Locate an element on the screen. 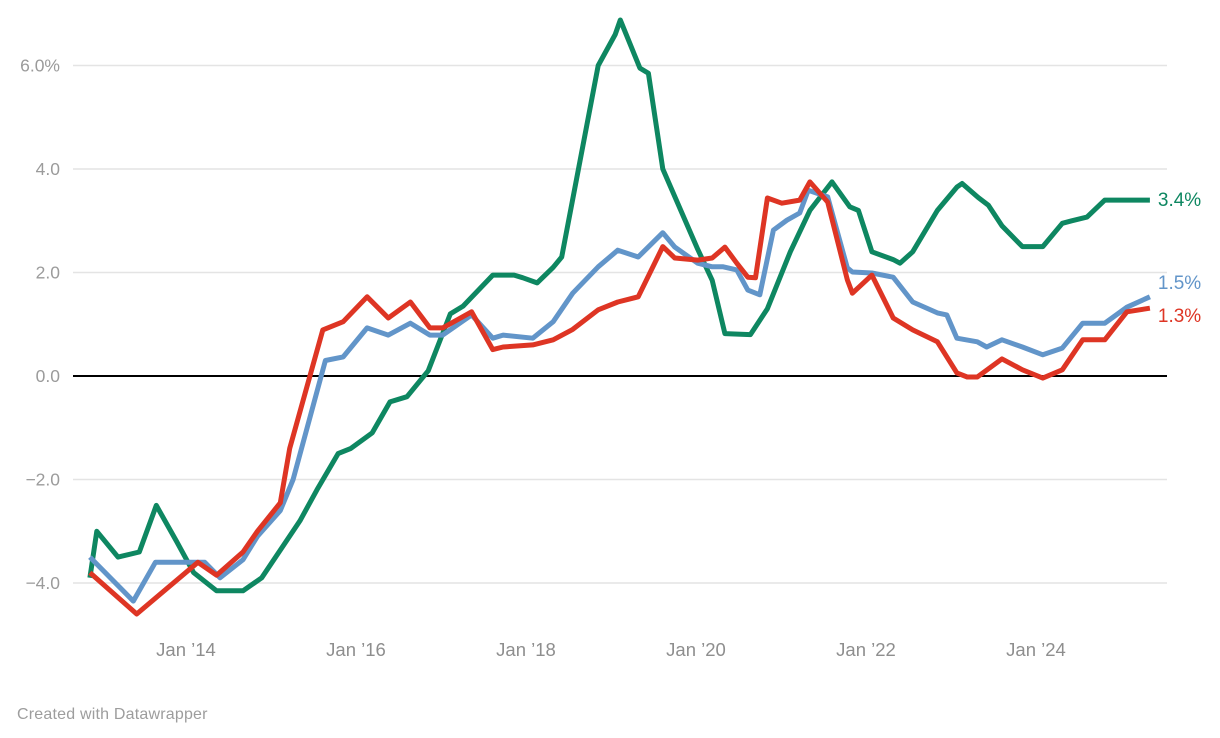  blue-series-end-label: 1.5% is located at coordinates (1179, 283).